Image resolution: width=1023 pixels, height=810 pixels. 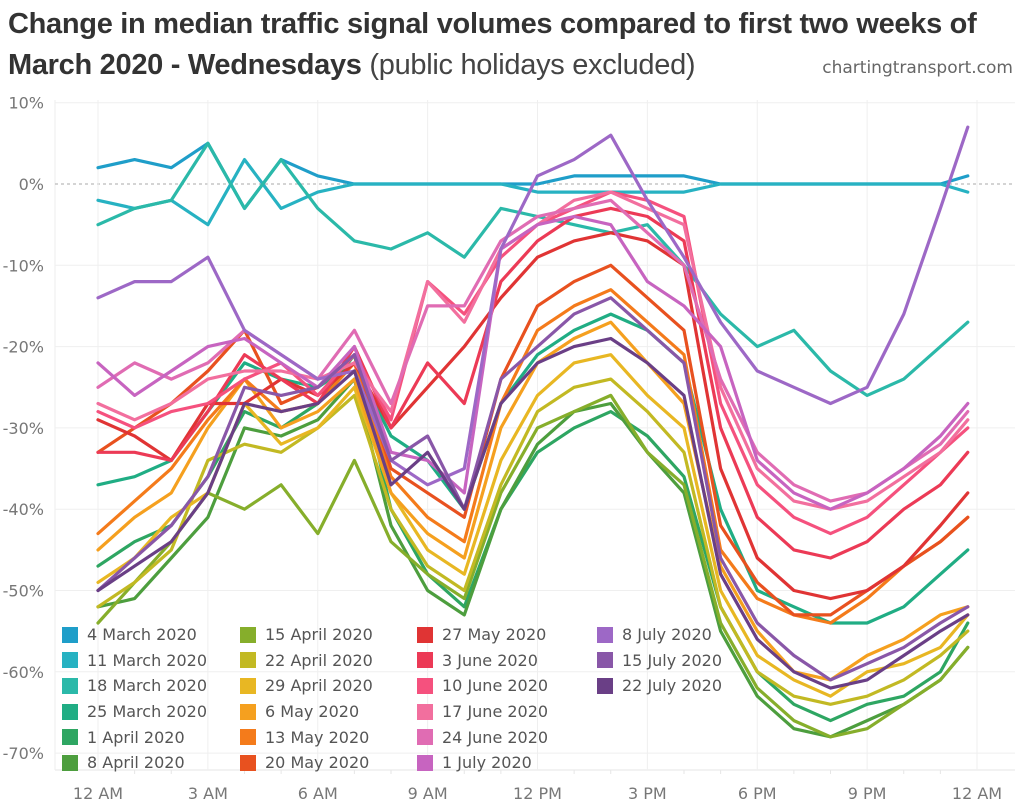 What do you see at coordinates (757, 793) in the screenshot?
I see `x-tick-label: 6 PM` at bounding box center [757, 793].